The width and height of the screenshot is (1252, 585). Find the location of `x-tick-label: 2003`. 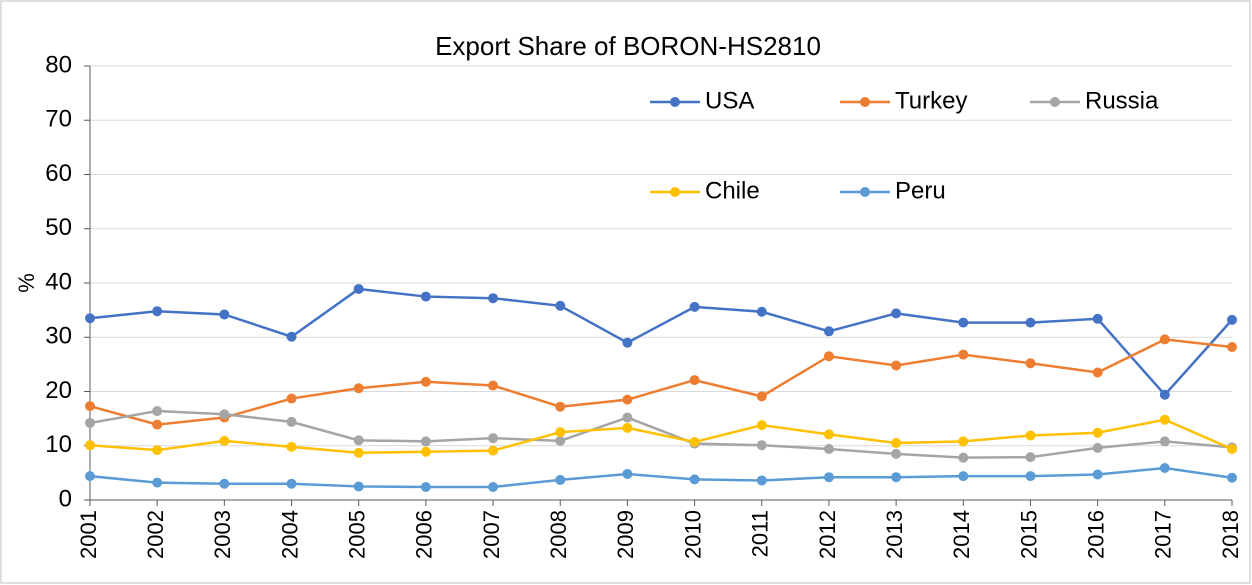

x-tick-label: 2003 is located at coordinates (222, 534).